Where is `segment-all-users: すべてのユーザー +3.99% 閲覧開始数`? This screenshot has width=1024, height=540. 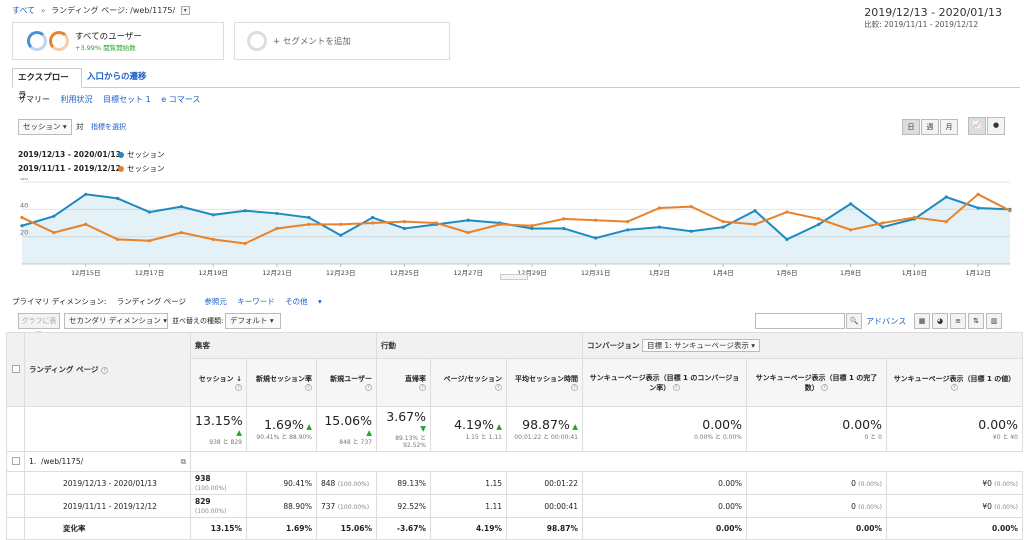 segment-all-users: すべてのユーザー +3.99% 閲覧開始数 is located at coordinates (118, 41).